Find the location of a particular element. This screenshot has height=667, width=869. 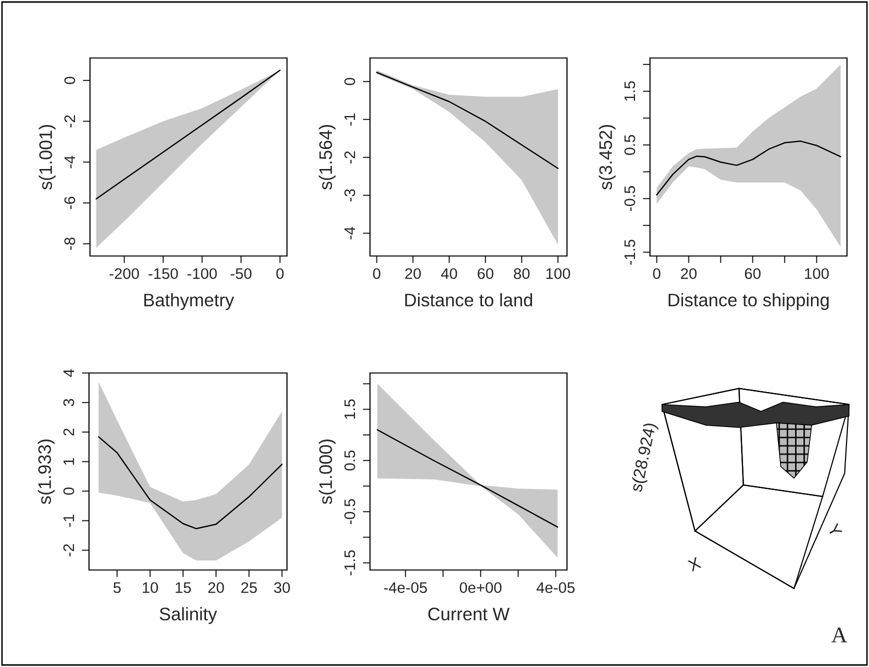

text: A is located at coordinates (839, 635).